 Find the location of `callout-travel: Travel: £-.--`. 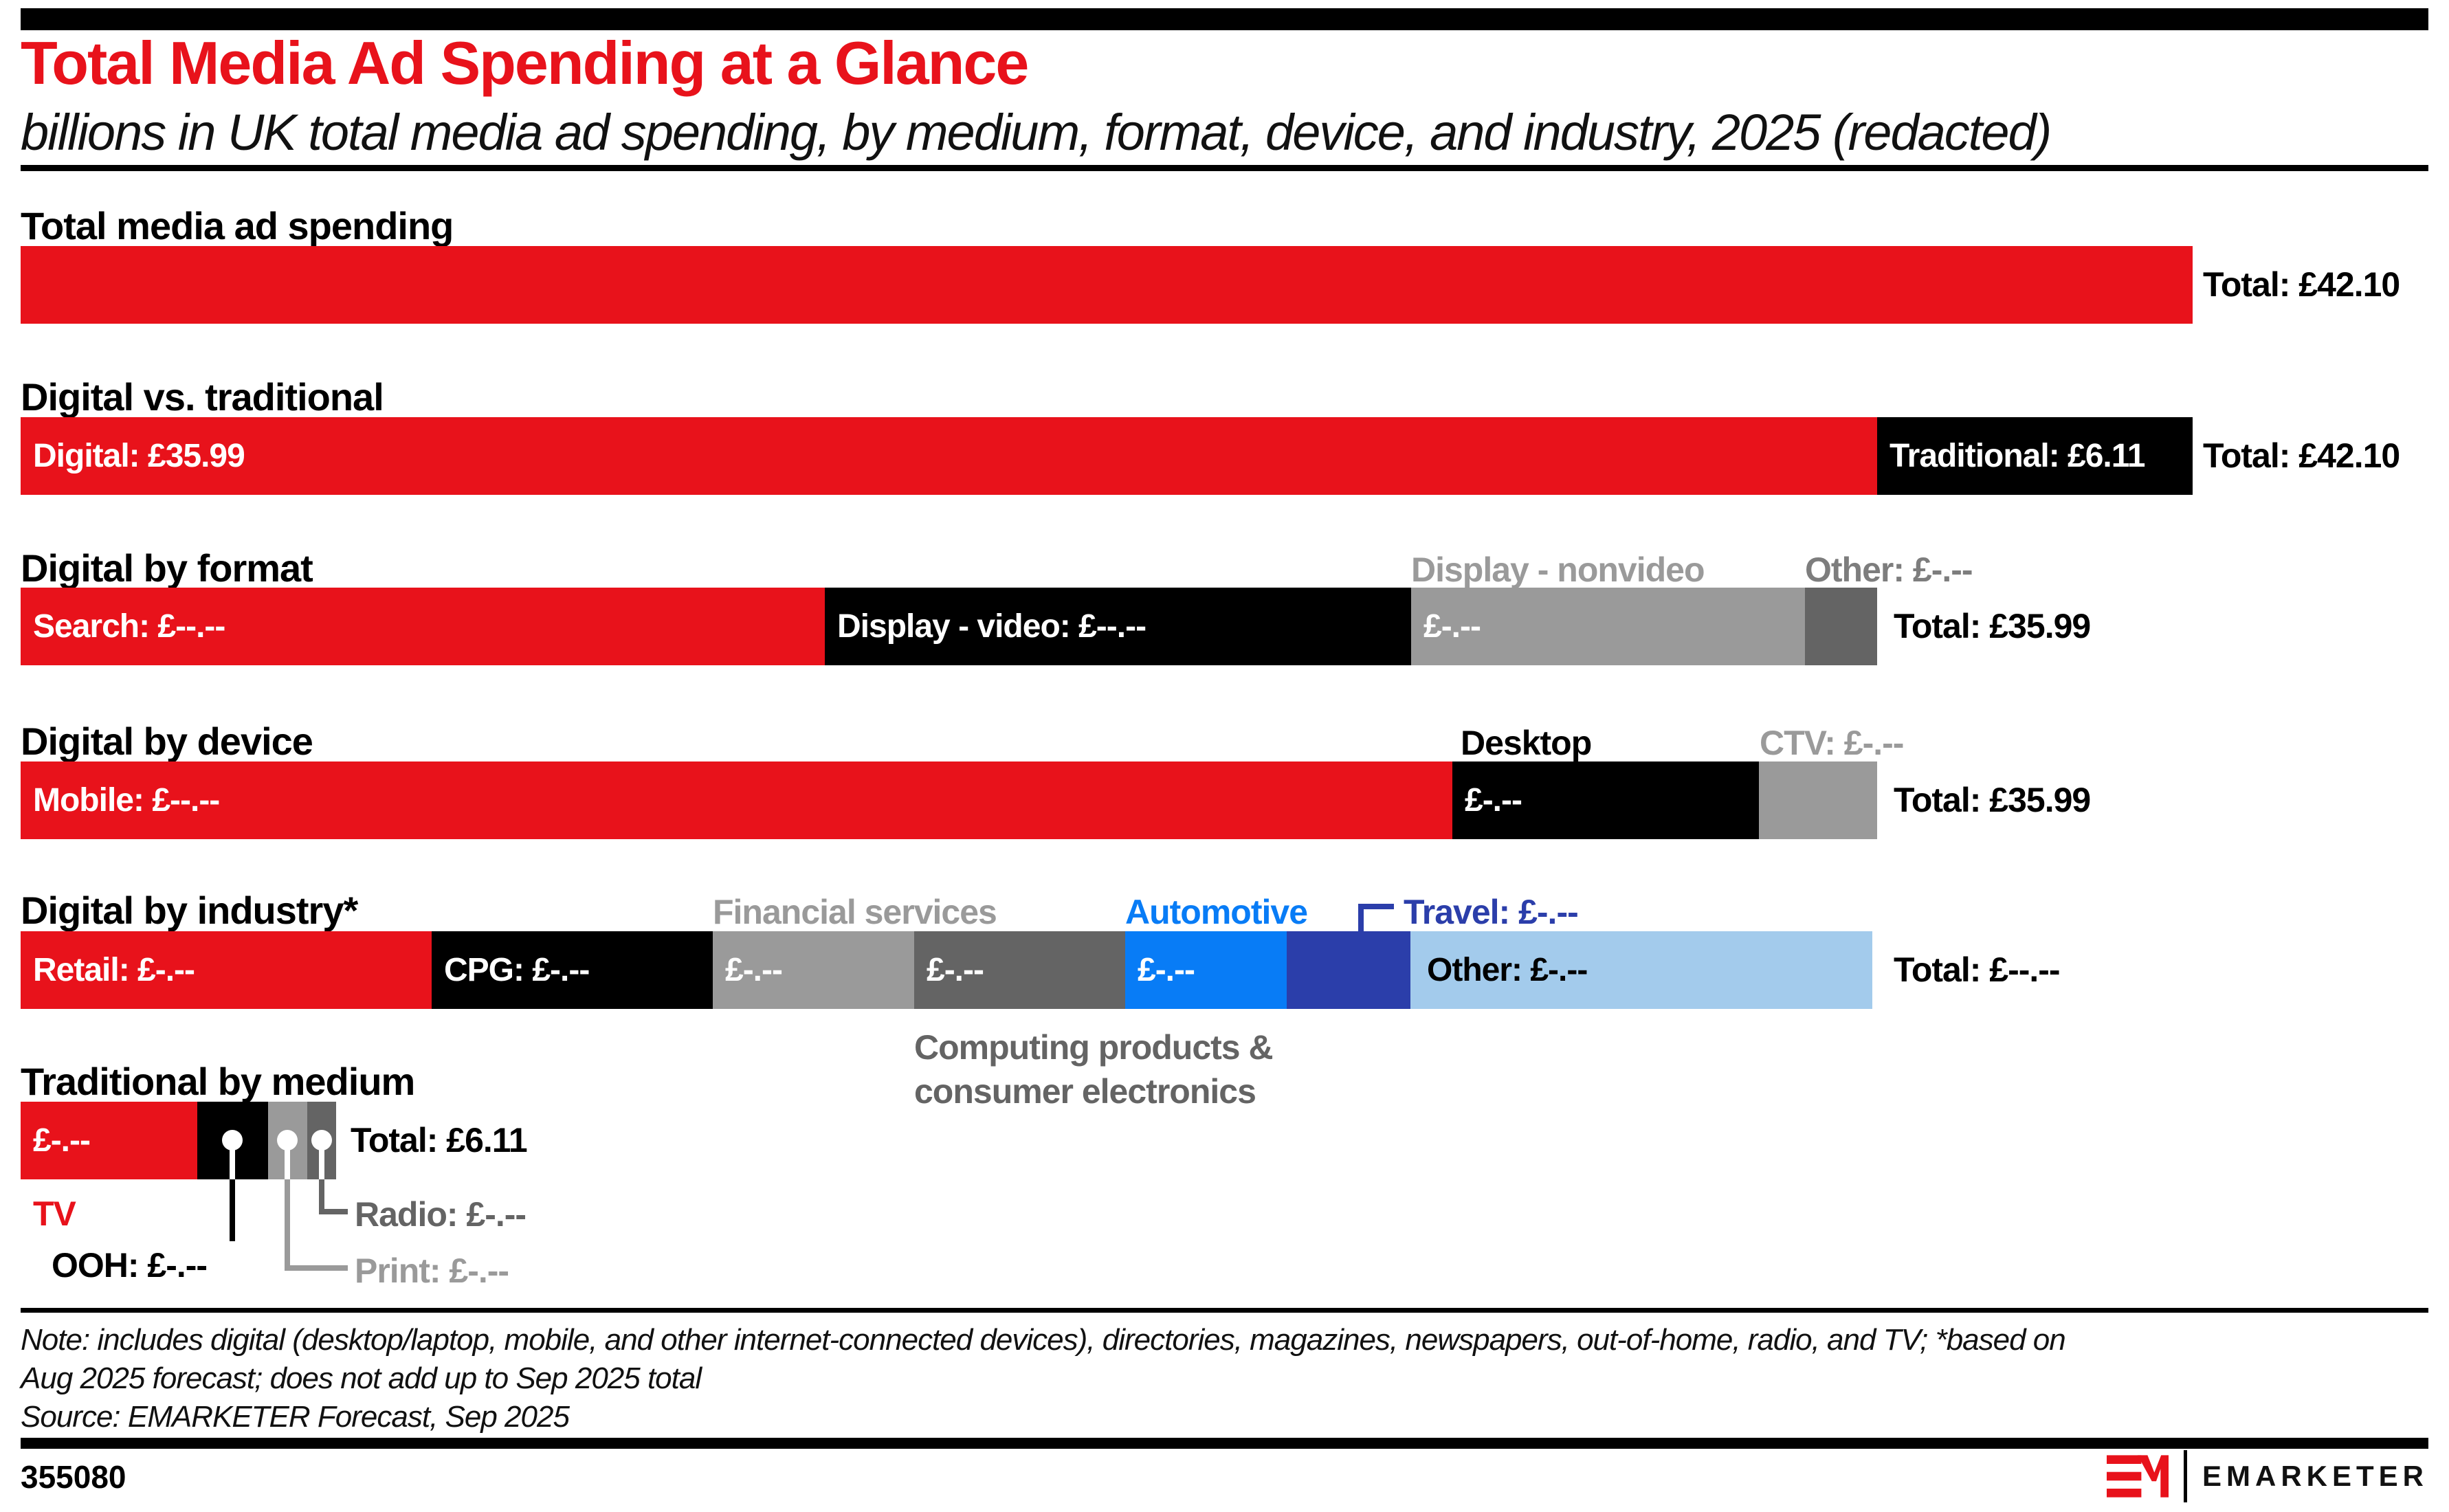

callout-travel: Travel: £-.-- is located at coordinates (1491, 912).